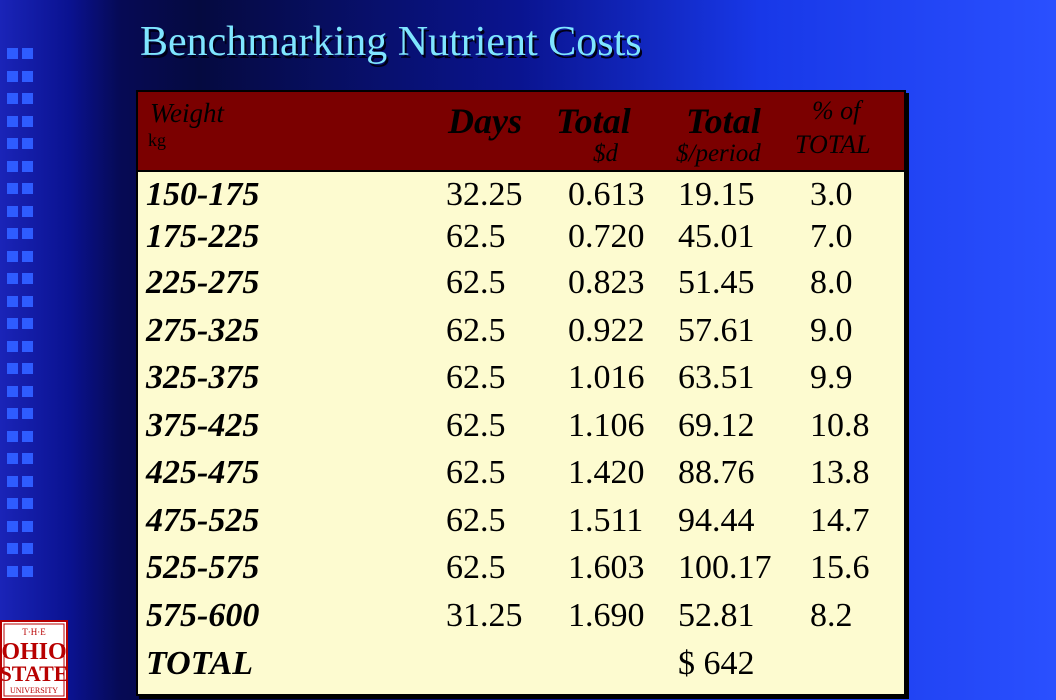  Describe the element at coordinates (725, 567) in the screenshot. I see `cell-period-cost: 100.17` at that location.